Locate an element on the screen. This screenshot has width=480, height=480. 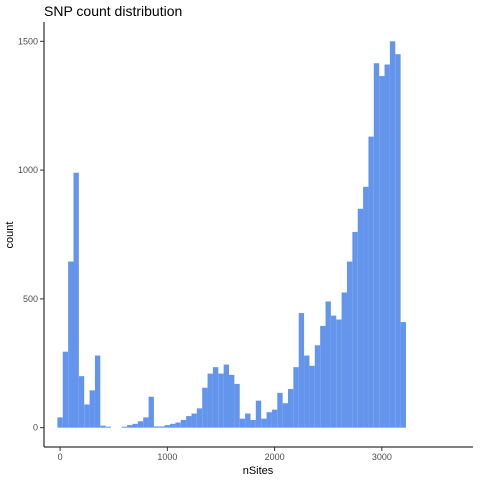
chart-title: SNP count distribution is located at coordinates (113, 11).